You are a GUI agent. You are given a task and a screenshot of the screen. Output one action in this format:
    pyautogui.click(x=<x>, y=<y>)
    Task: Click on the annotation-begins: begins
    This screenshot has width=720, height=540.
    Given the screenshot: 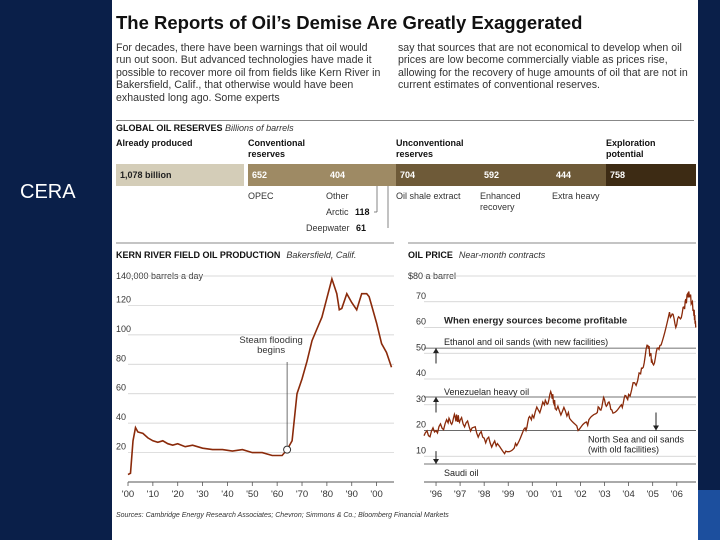 What is the action you would take?
    pyautogui.click(x=271, y=350)
    